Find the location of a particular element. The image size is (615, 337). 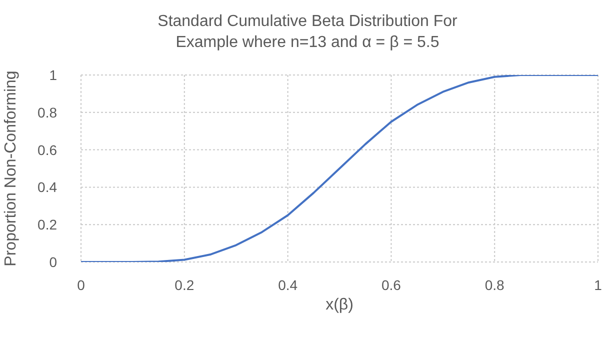

x-axis-title: x(β) is located at coordinates (340, 305).